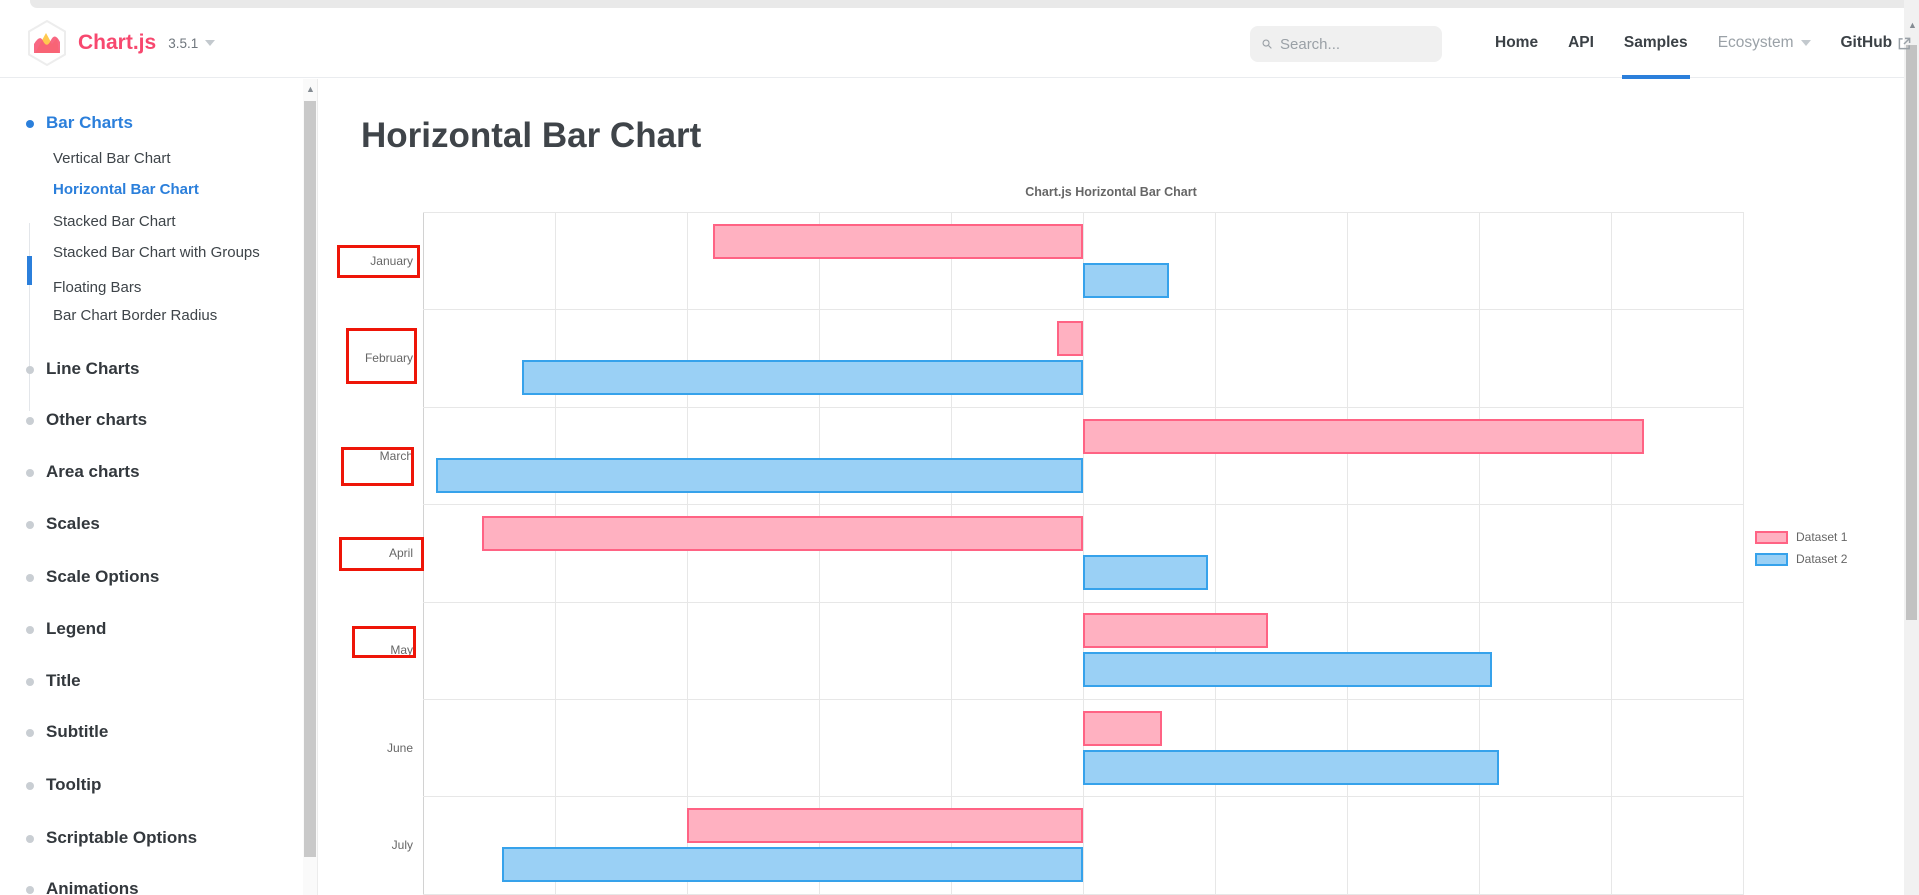 The height and width of the screenshot is (895, 1919). What do you see at coordinates (1655, 42) in the screenshot?
I see `nav-item-label: Samples` at bounding box center [1655, 42].